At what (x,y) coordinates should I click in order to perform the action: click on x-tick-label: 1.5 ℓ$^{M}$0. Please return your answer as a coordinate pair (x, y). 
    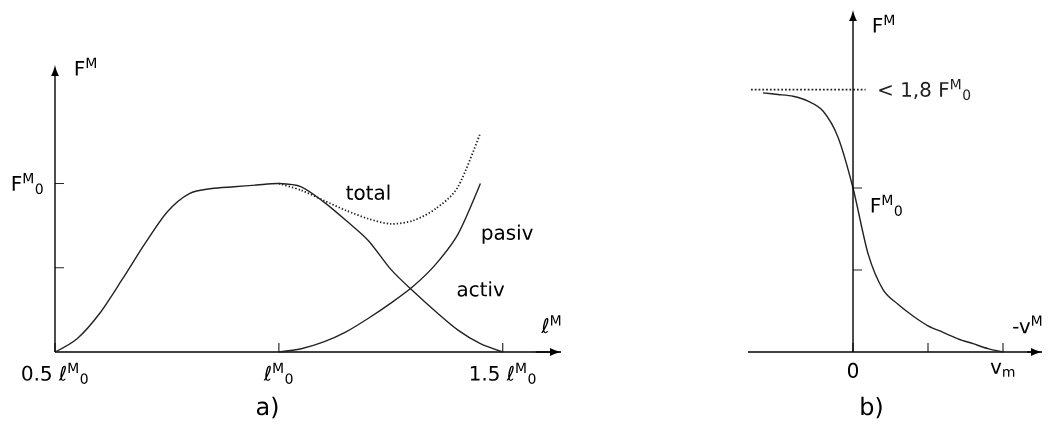
    Looking at the image, I should click on (503, 373).